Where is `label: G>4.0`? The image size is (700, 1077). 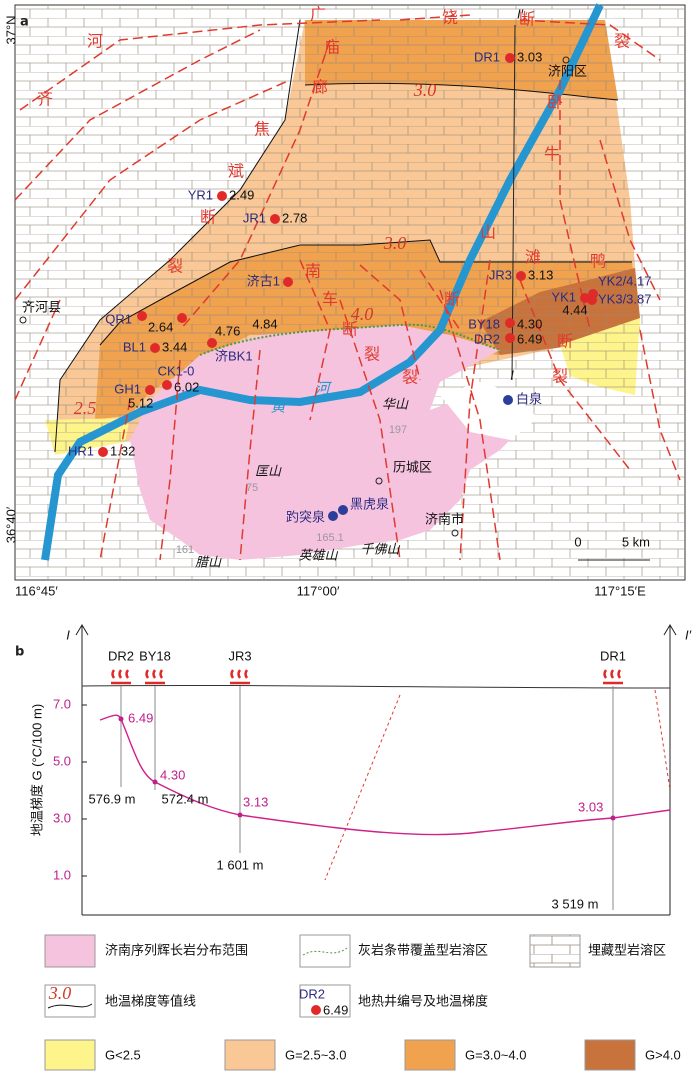 label: G>4.0 is located at coordinates (663, 1054).